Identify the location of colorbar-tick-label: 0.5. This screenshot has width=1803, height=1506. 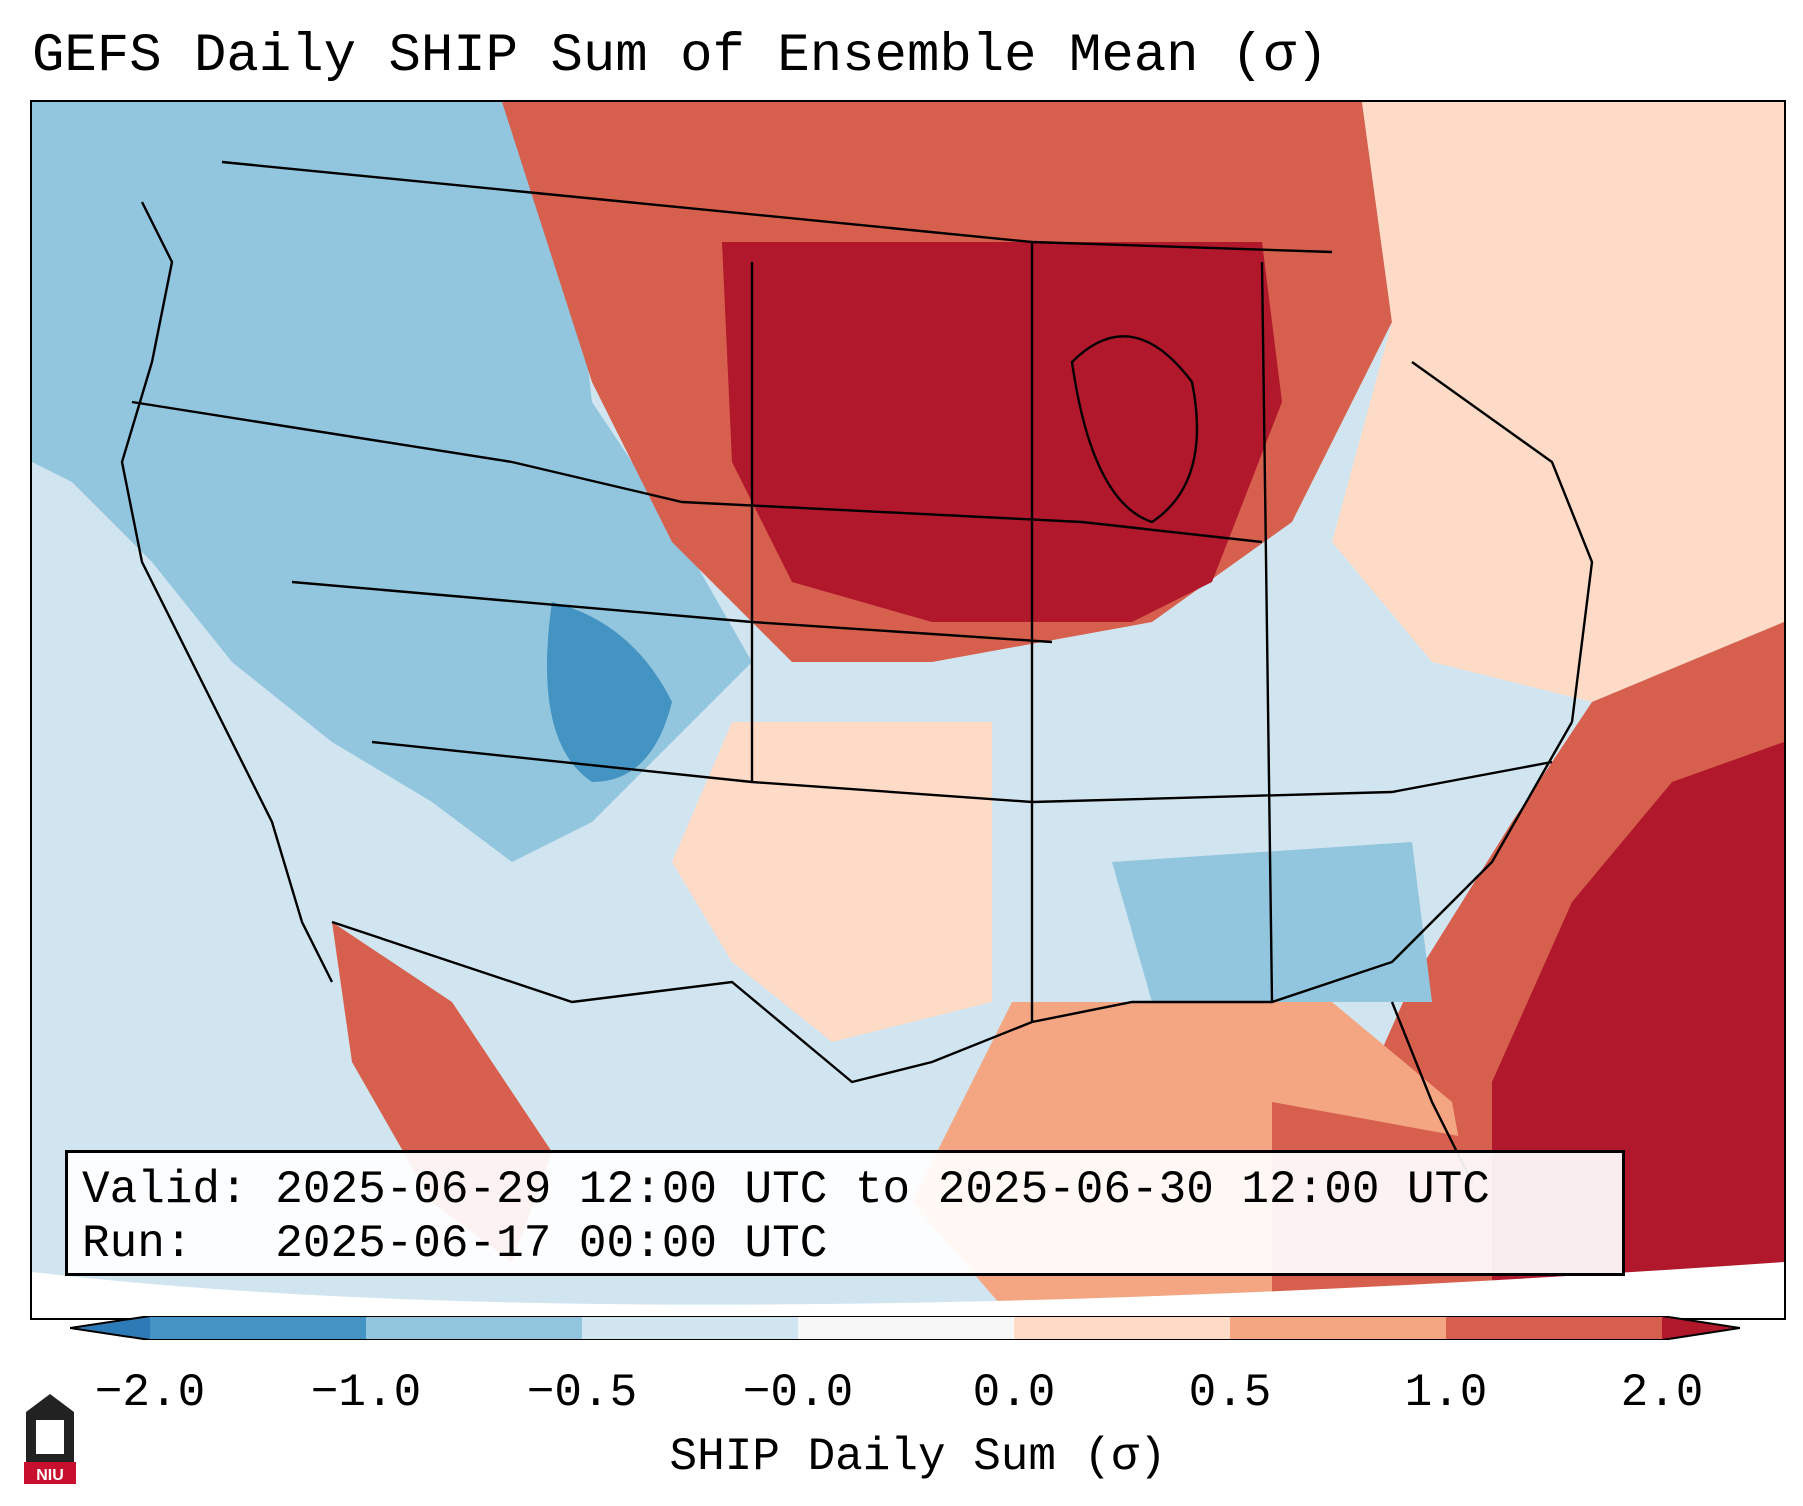
(1230, 1393).